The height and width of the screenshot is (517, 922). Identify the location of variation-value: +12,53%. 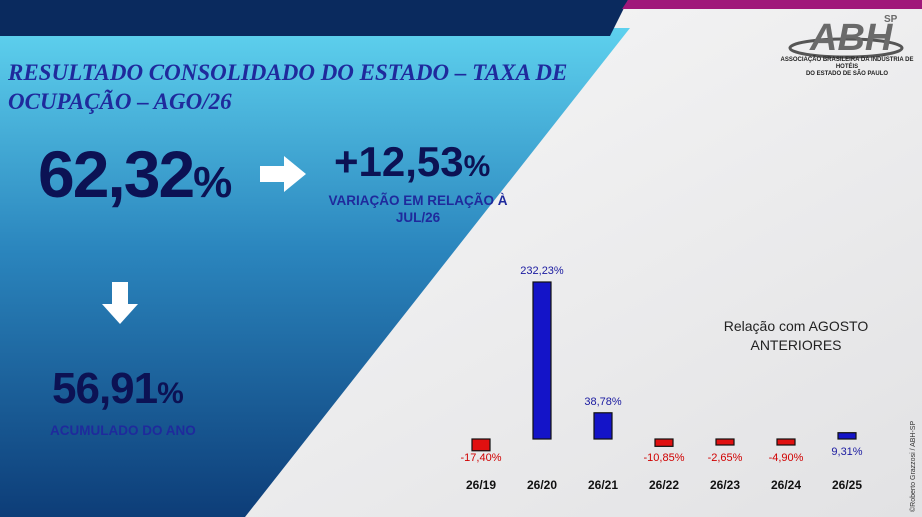
(412, 162).